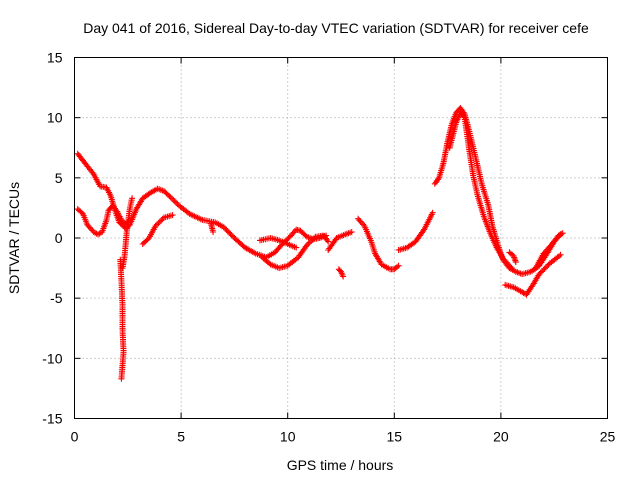 Image resolution: width=640 pixels, height=480 pixels. What do you see at coordinates (14, 238) in the screenshot?
I see `y-axis-label: SDTVAR / TECUs` at bounding box center [14, 238].